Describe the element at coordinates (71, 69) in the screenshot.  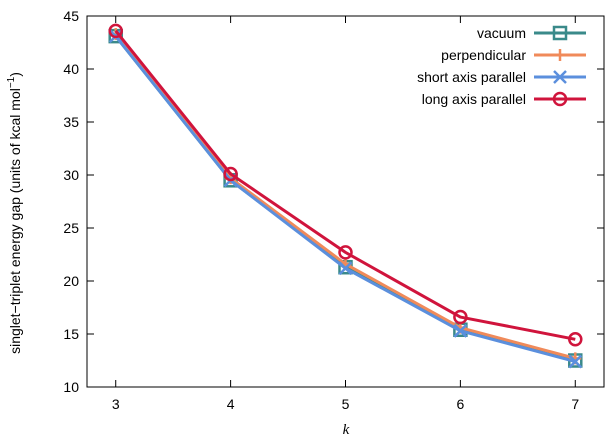
I see `y-tick-label: 40` at that location.